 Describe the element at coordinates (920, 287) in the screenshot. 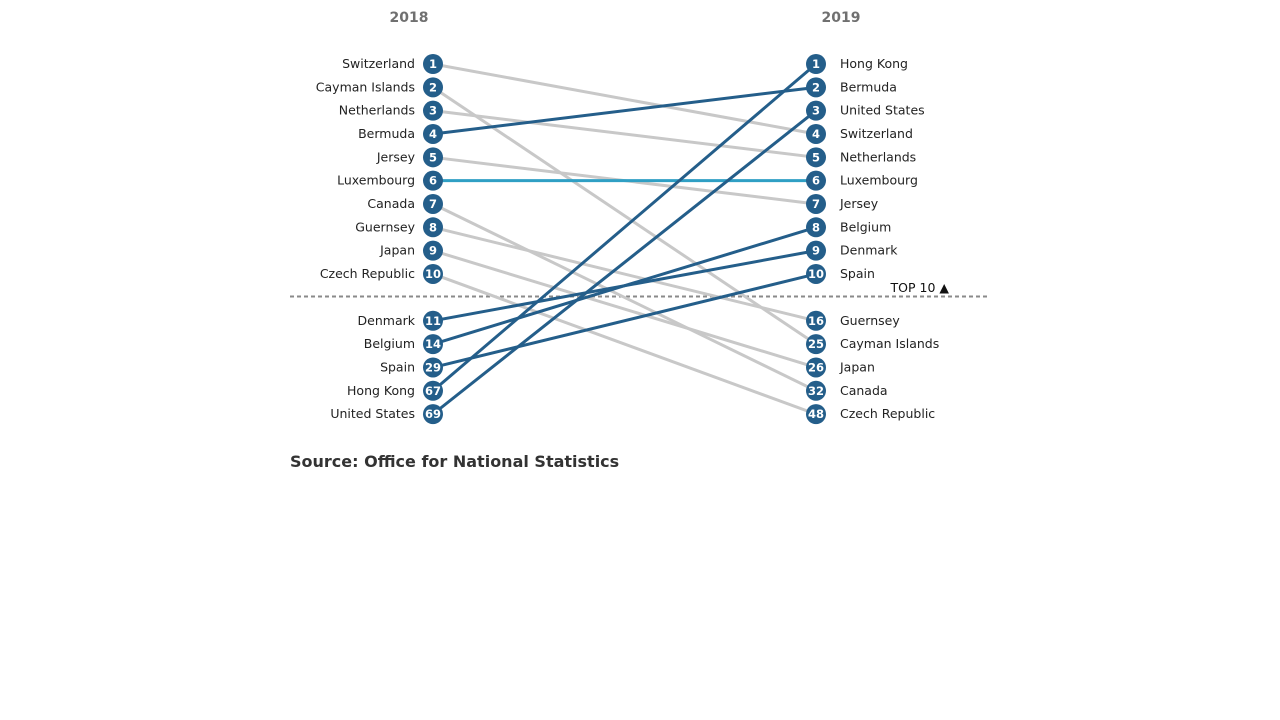

I see `top10-label: TOP 10 ▲` at that location.